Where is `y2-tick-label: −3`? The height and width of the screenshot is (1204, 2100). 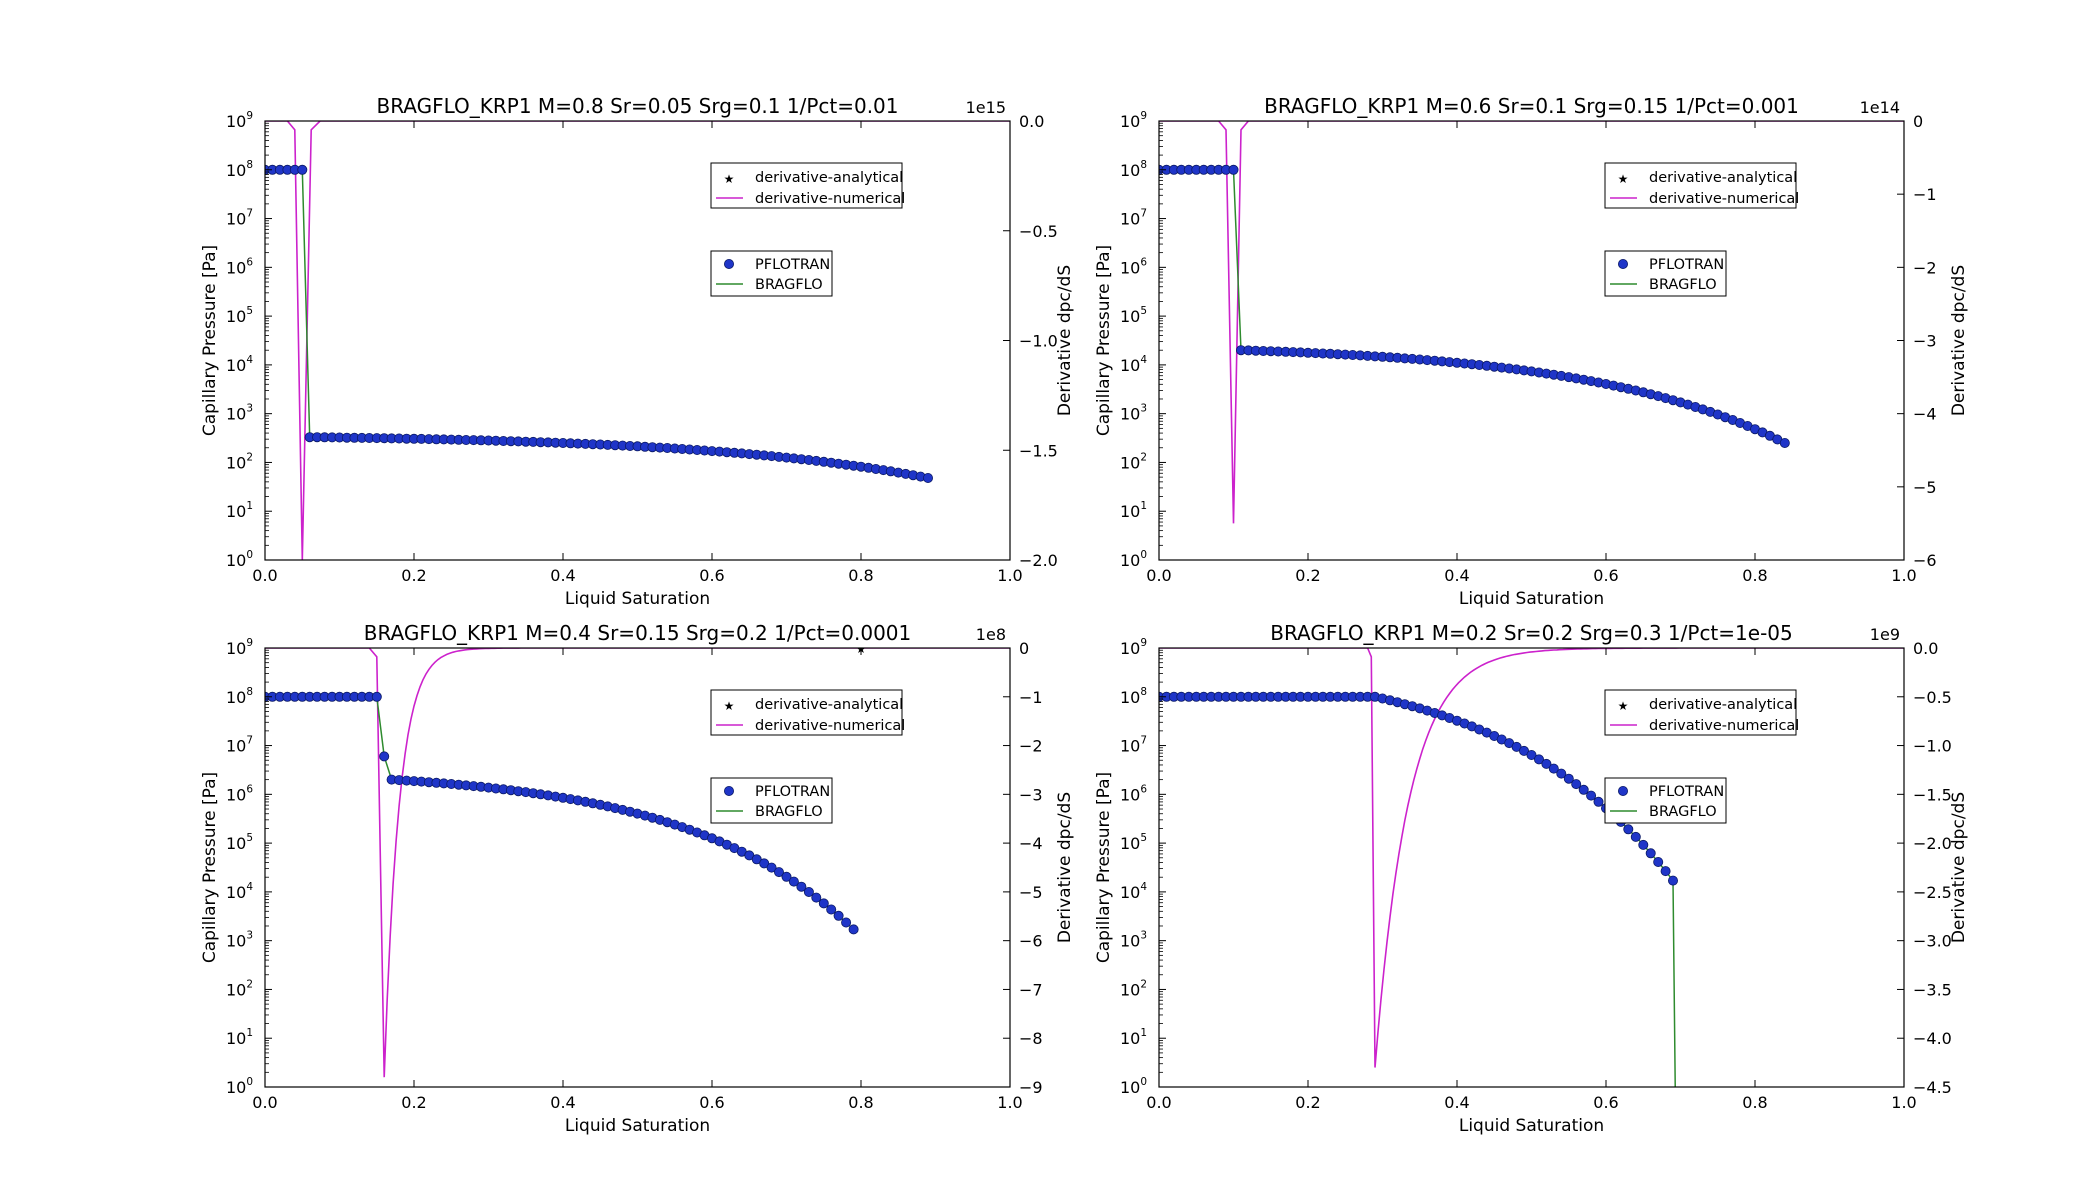 y2-tick-label: −3 is located at coordinates (1925, 341).